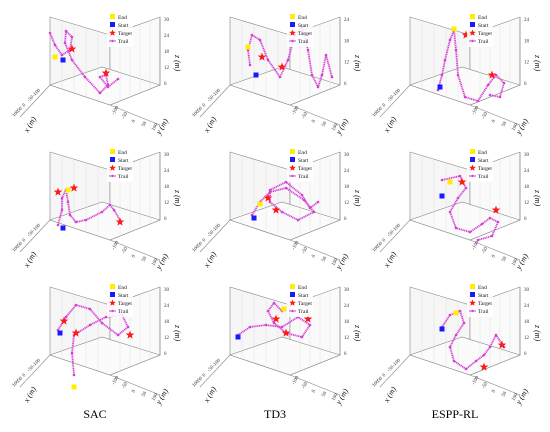  What do you see at coordinates (37, 93) in the screenshot?
I see `x-tick-label: -100` at bounding box center [37, 93].